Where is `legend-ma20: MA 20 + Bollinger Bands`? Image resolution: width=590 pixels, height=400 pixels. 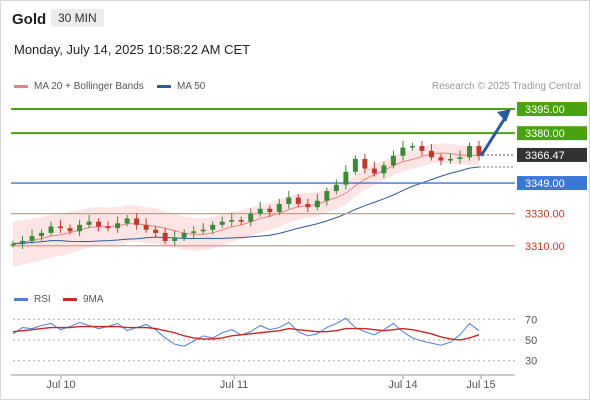
legend-ma20: MA 20 + Bollinger Bands is located at coordinates (79, 86).